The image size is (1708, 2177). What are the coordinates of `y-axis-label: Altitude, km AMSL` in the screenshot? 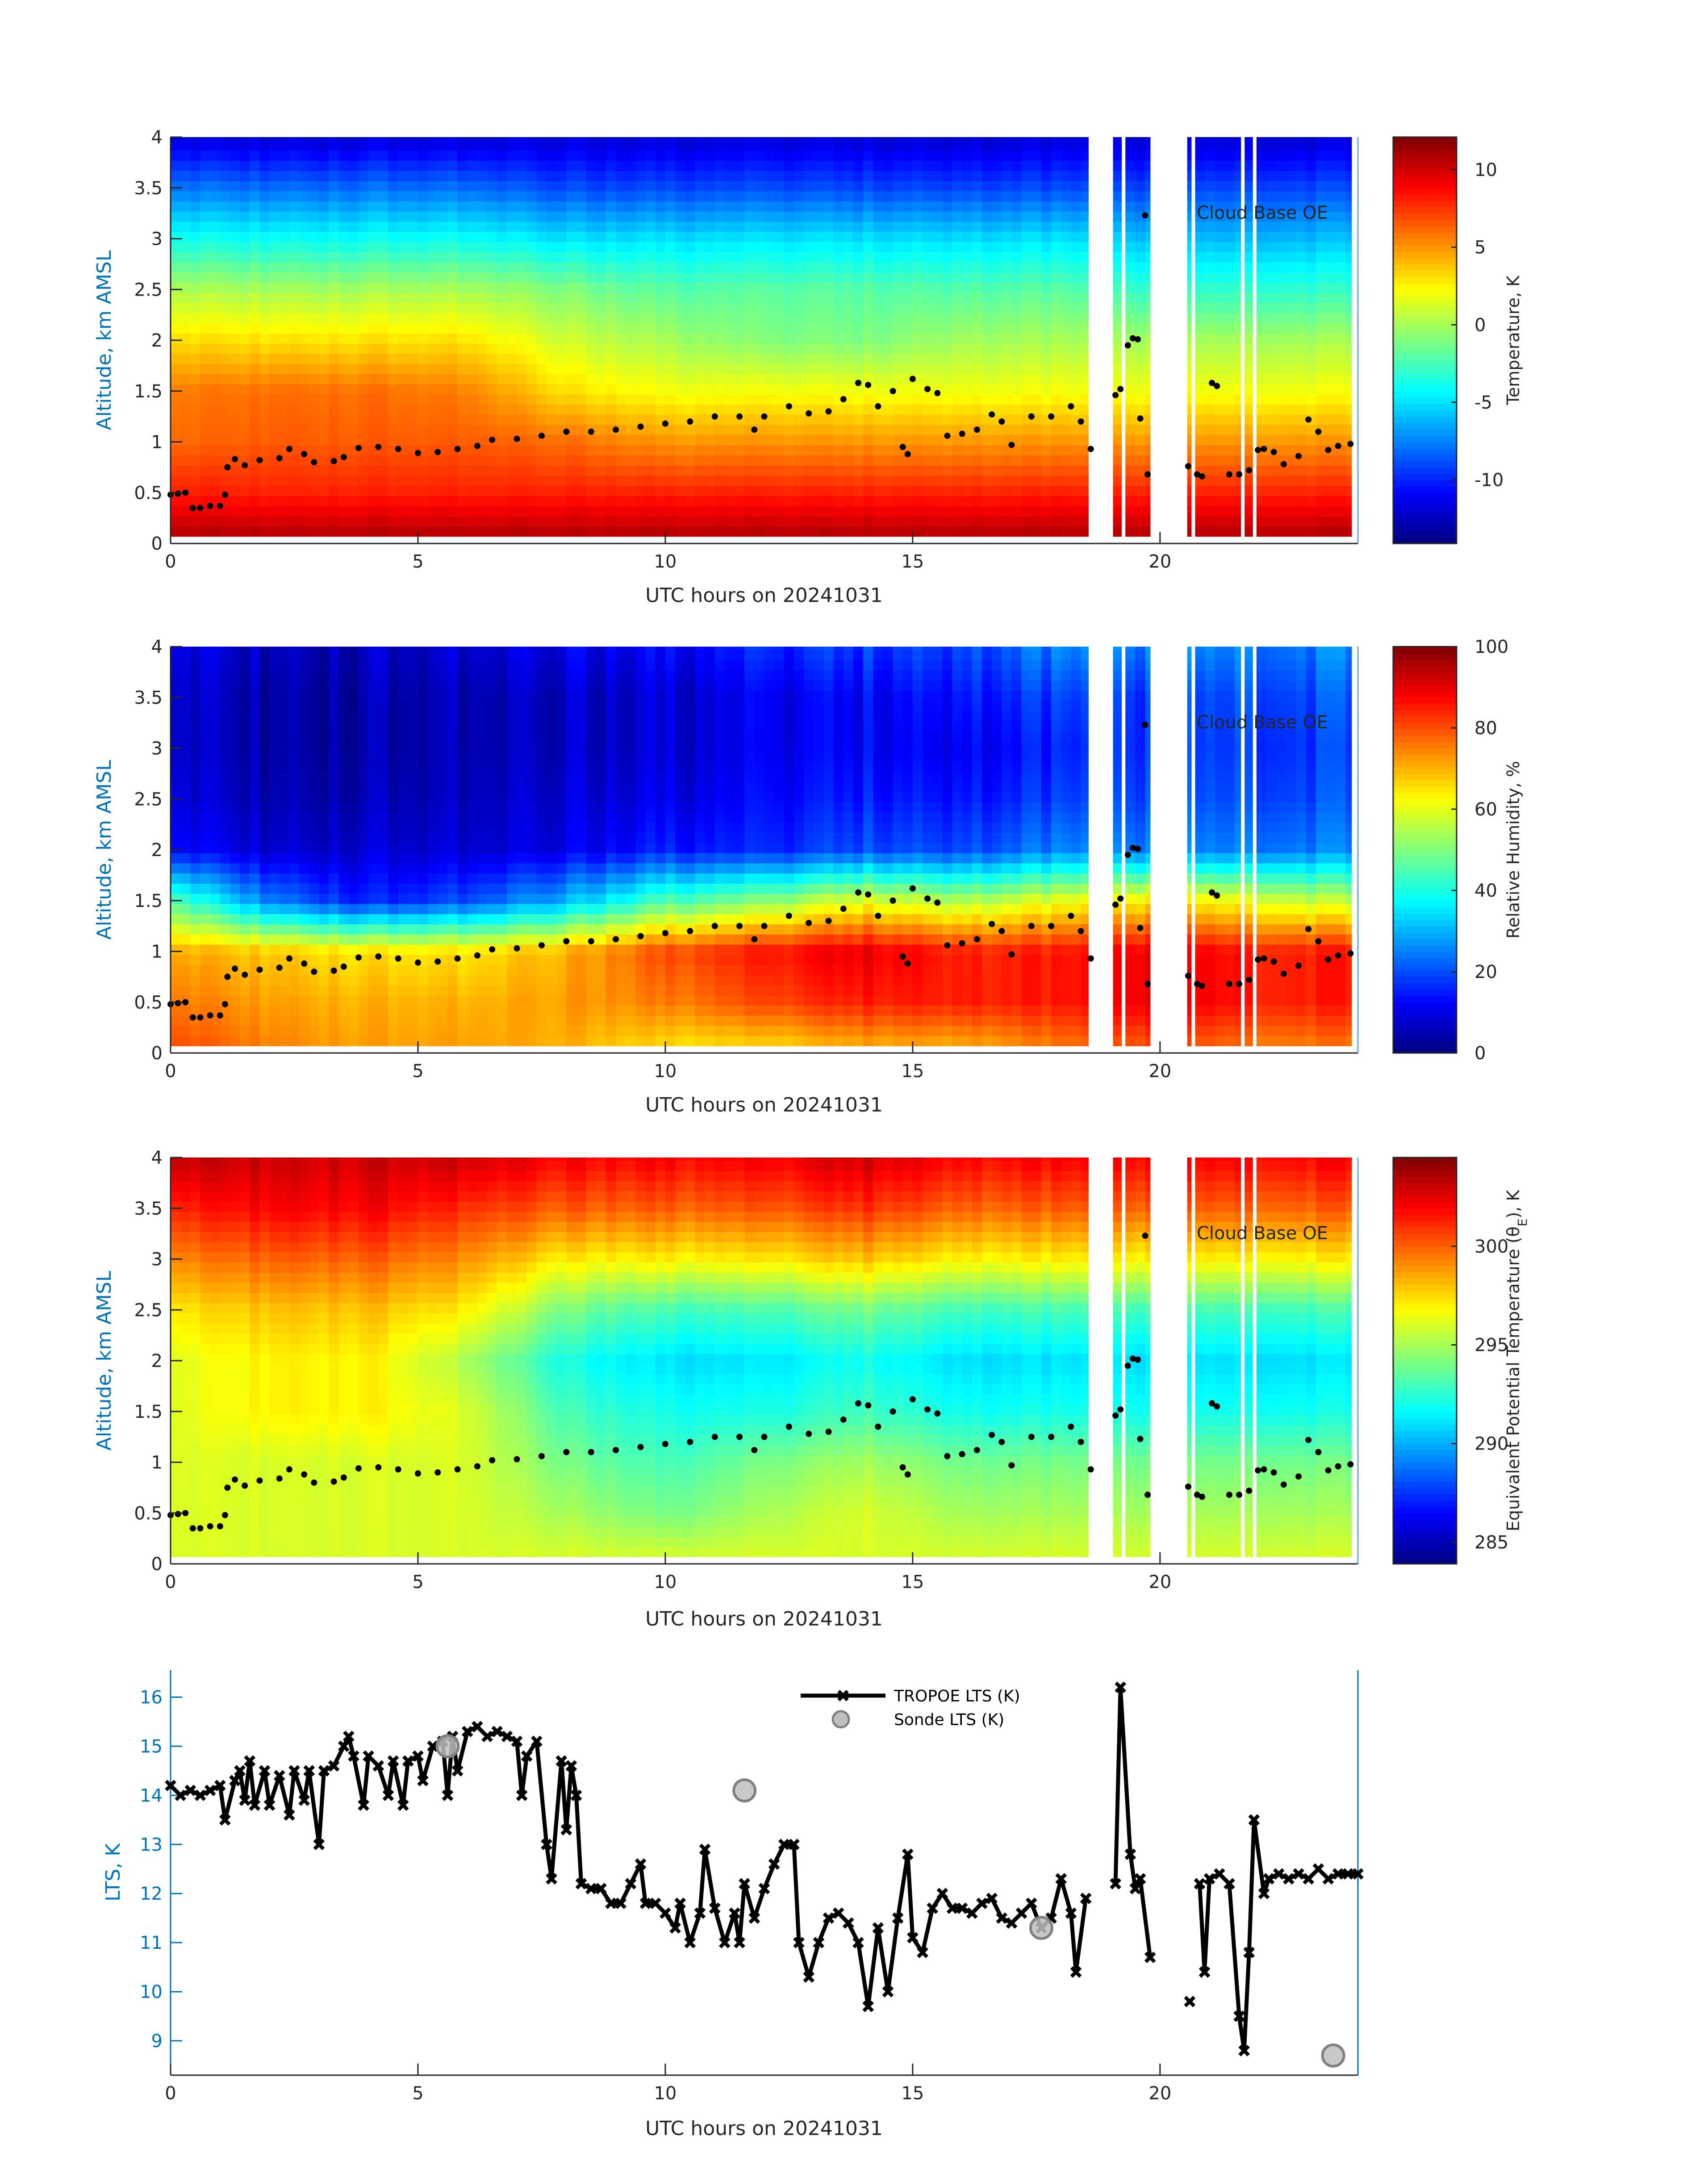 It's located at (104, 850).